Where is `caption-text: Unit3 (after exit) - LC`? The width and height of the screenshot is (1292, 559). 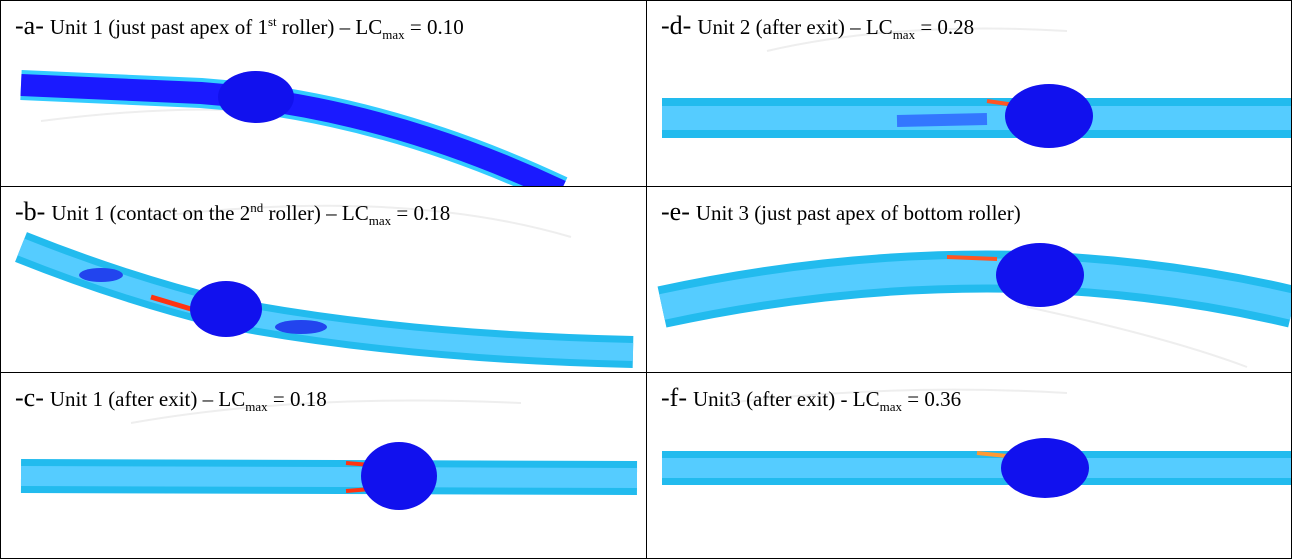
caption-text: Unit3 (after exit) - LC is located at coordinates (786, 399).